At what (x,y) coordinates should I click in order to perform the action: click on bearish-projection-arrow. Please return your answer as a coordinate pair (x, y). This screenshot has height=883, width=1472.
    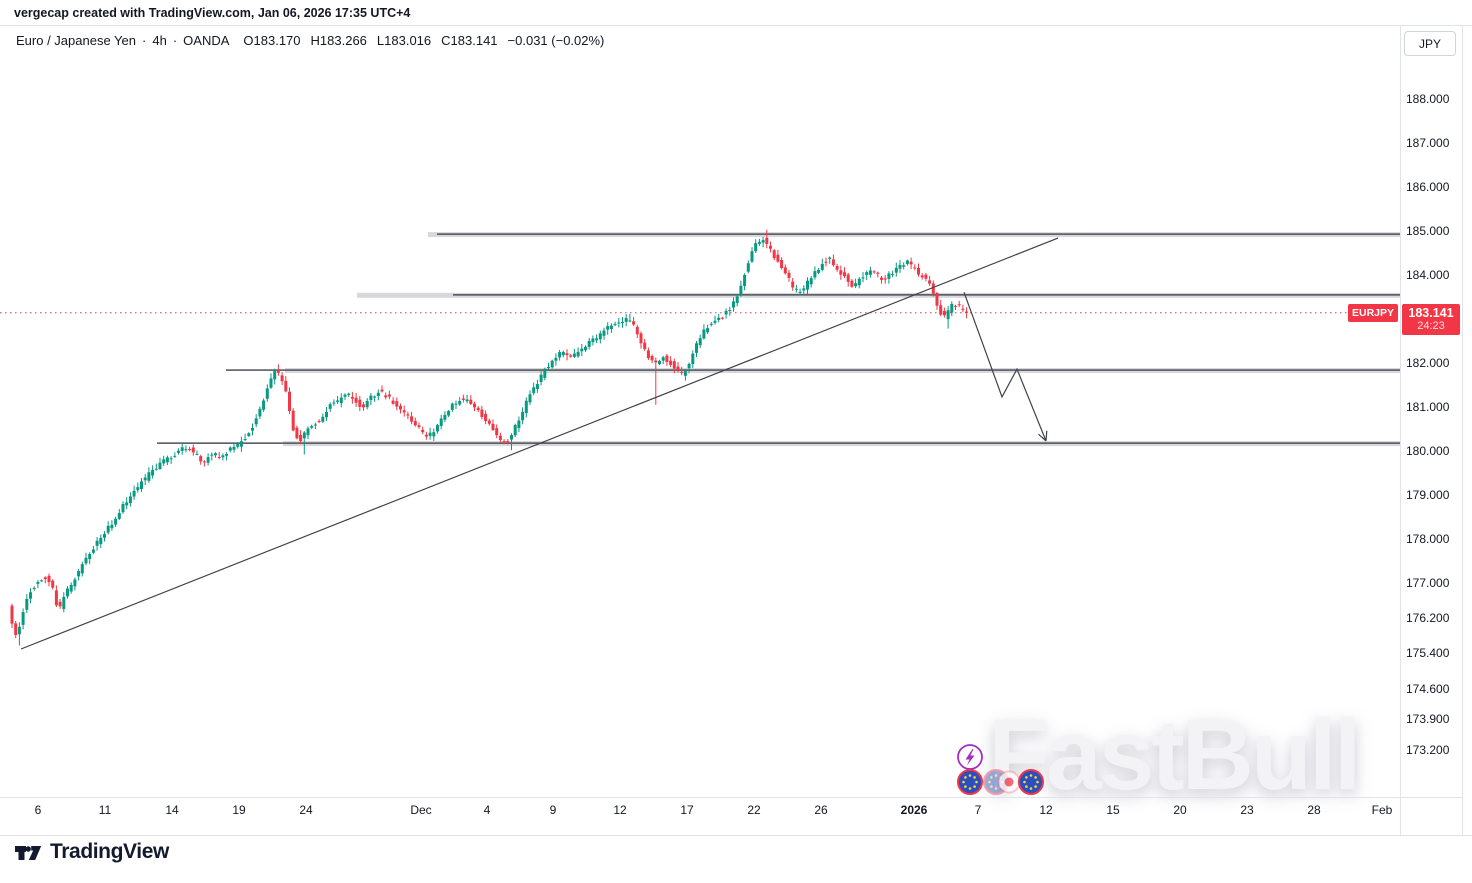
    Looking at the image, I should click on (1005, 366).